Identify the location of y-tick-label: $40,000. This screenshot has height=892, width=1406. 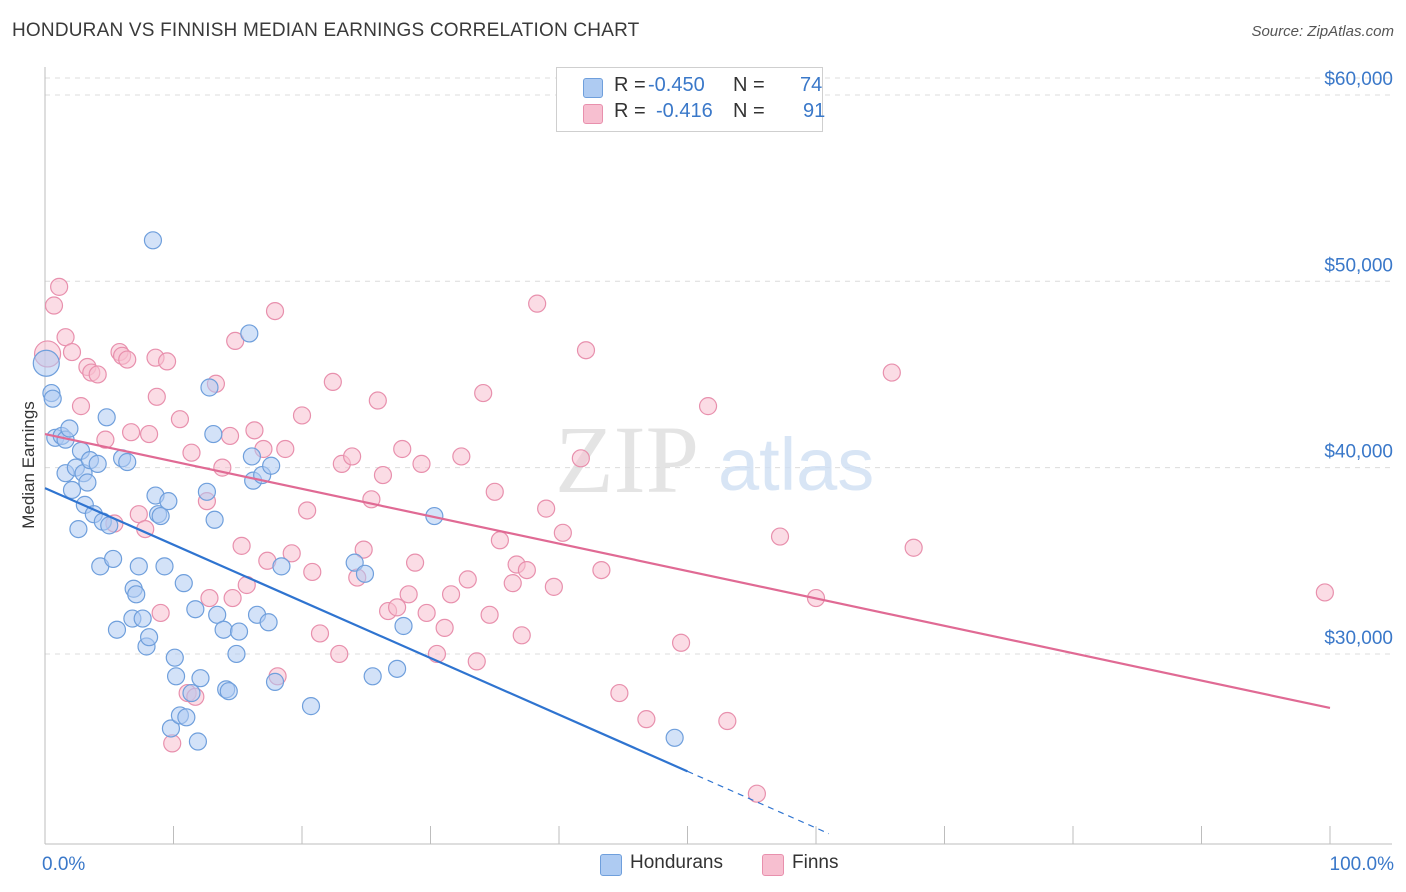
(1358, 452).